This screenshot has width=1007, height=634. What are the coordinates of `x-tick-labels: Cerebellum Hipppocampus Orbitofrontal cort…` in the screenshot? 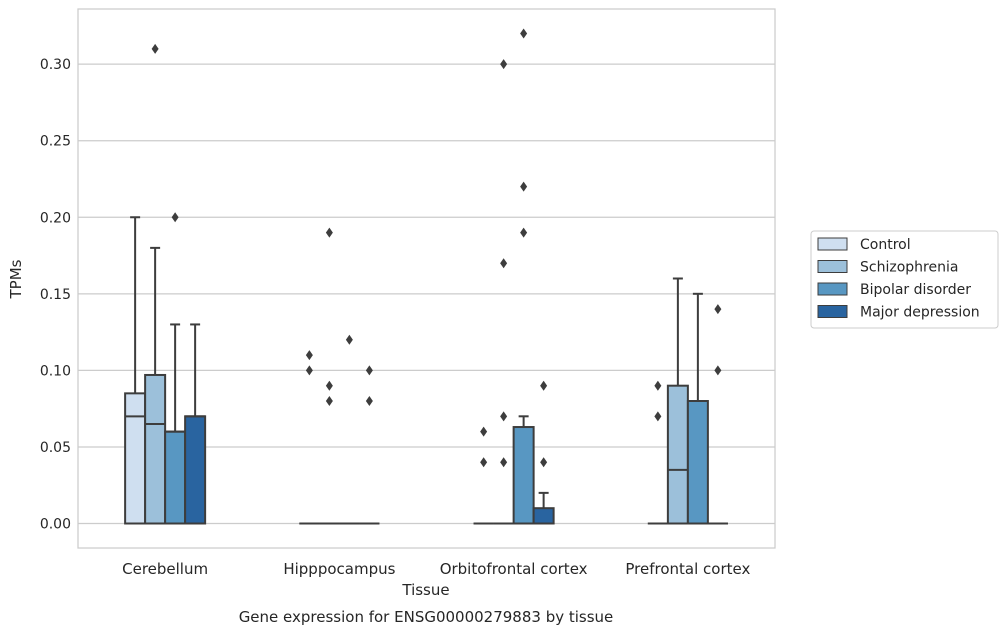 It's located at (436, 569).